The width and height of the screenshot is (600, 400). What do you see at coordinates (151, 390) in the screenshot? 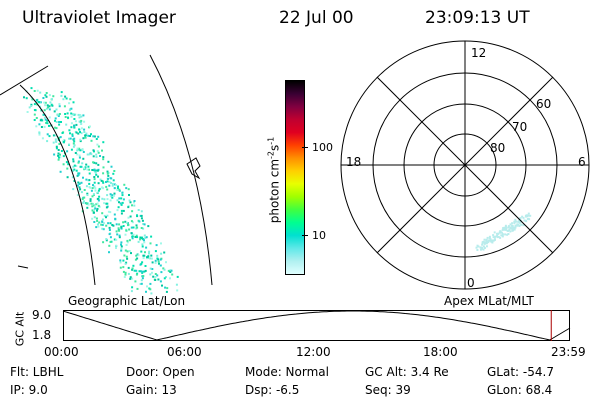
I see `info-gain: Gain: 13` at bounding box center [151, 390].